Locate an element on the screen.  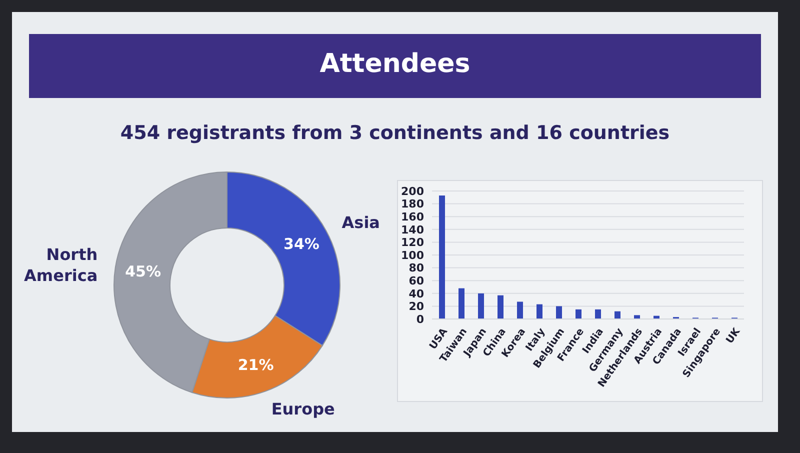
y-tick-label: 60 is located at coordinates (416, 281).